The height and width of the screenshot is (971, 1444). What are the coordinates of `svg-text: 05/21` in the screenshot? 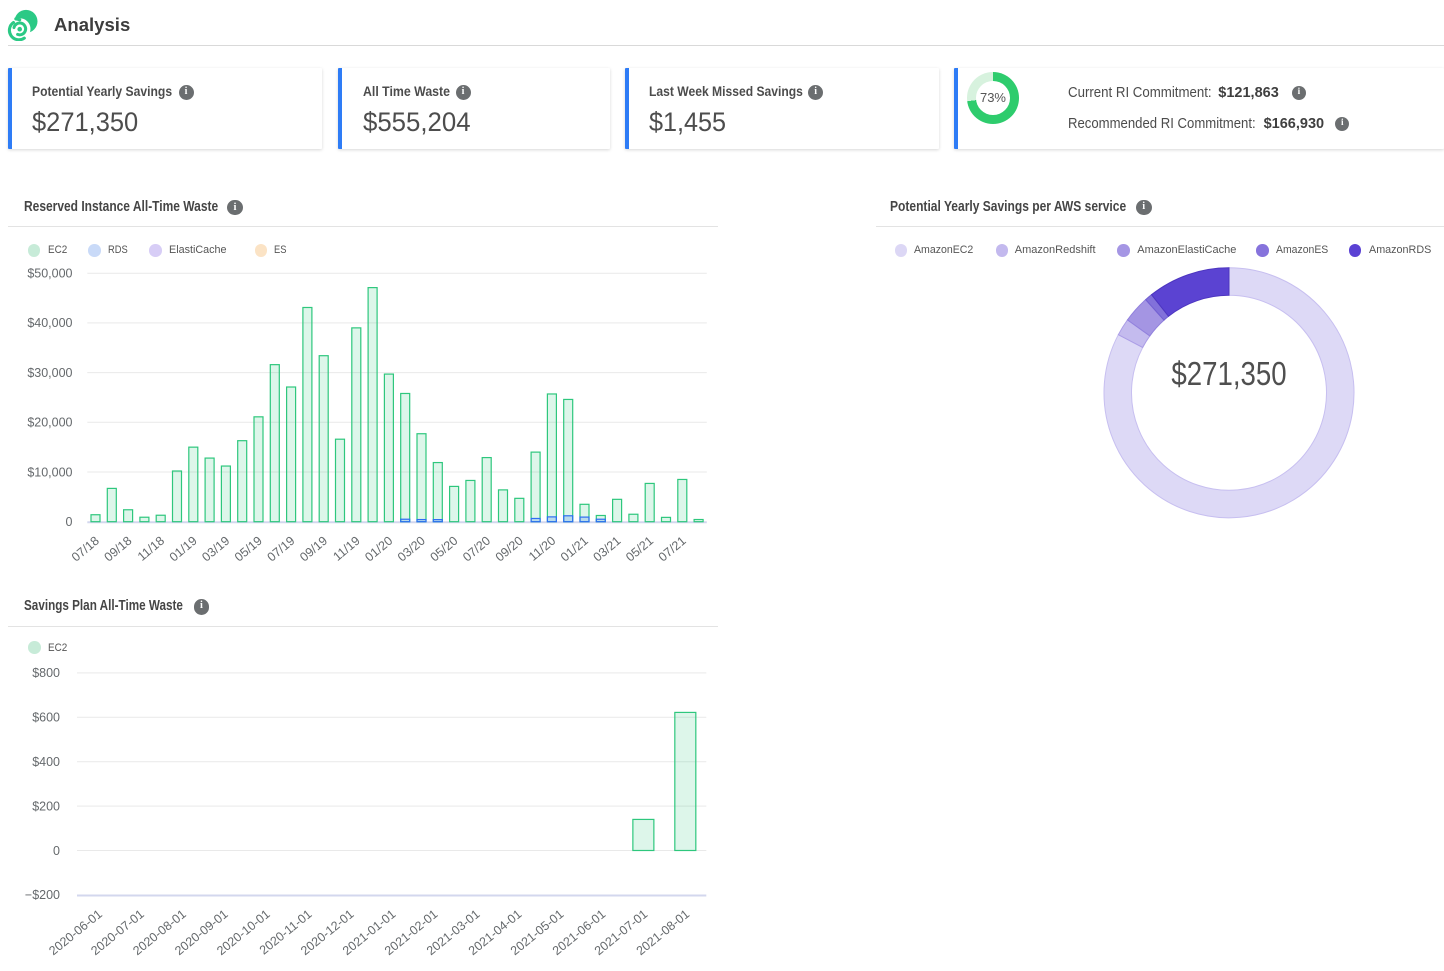 It's located at (639, 549).